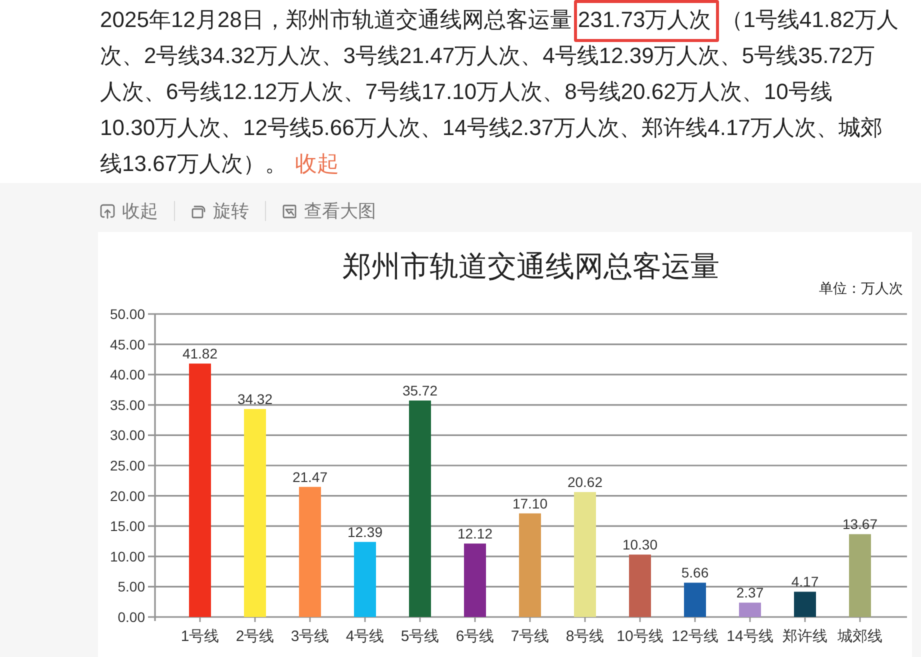 The width and height of the screenshot is (921, 657). Describe the element at coordinates (128, 374) in the screenshot. I see `y-tick-label: 40.00` at that location.